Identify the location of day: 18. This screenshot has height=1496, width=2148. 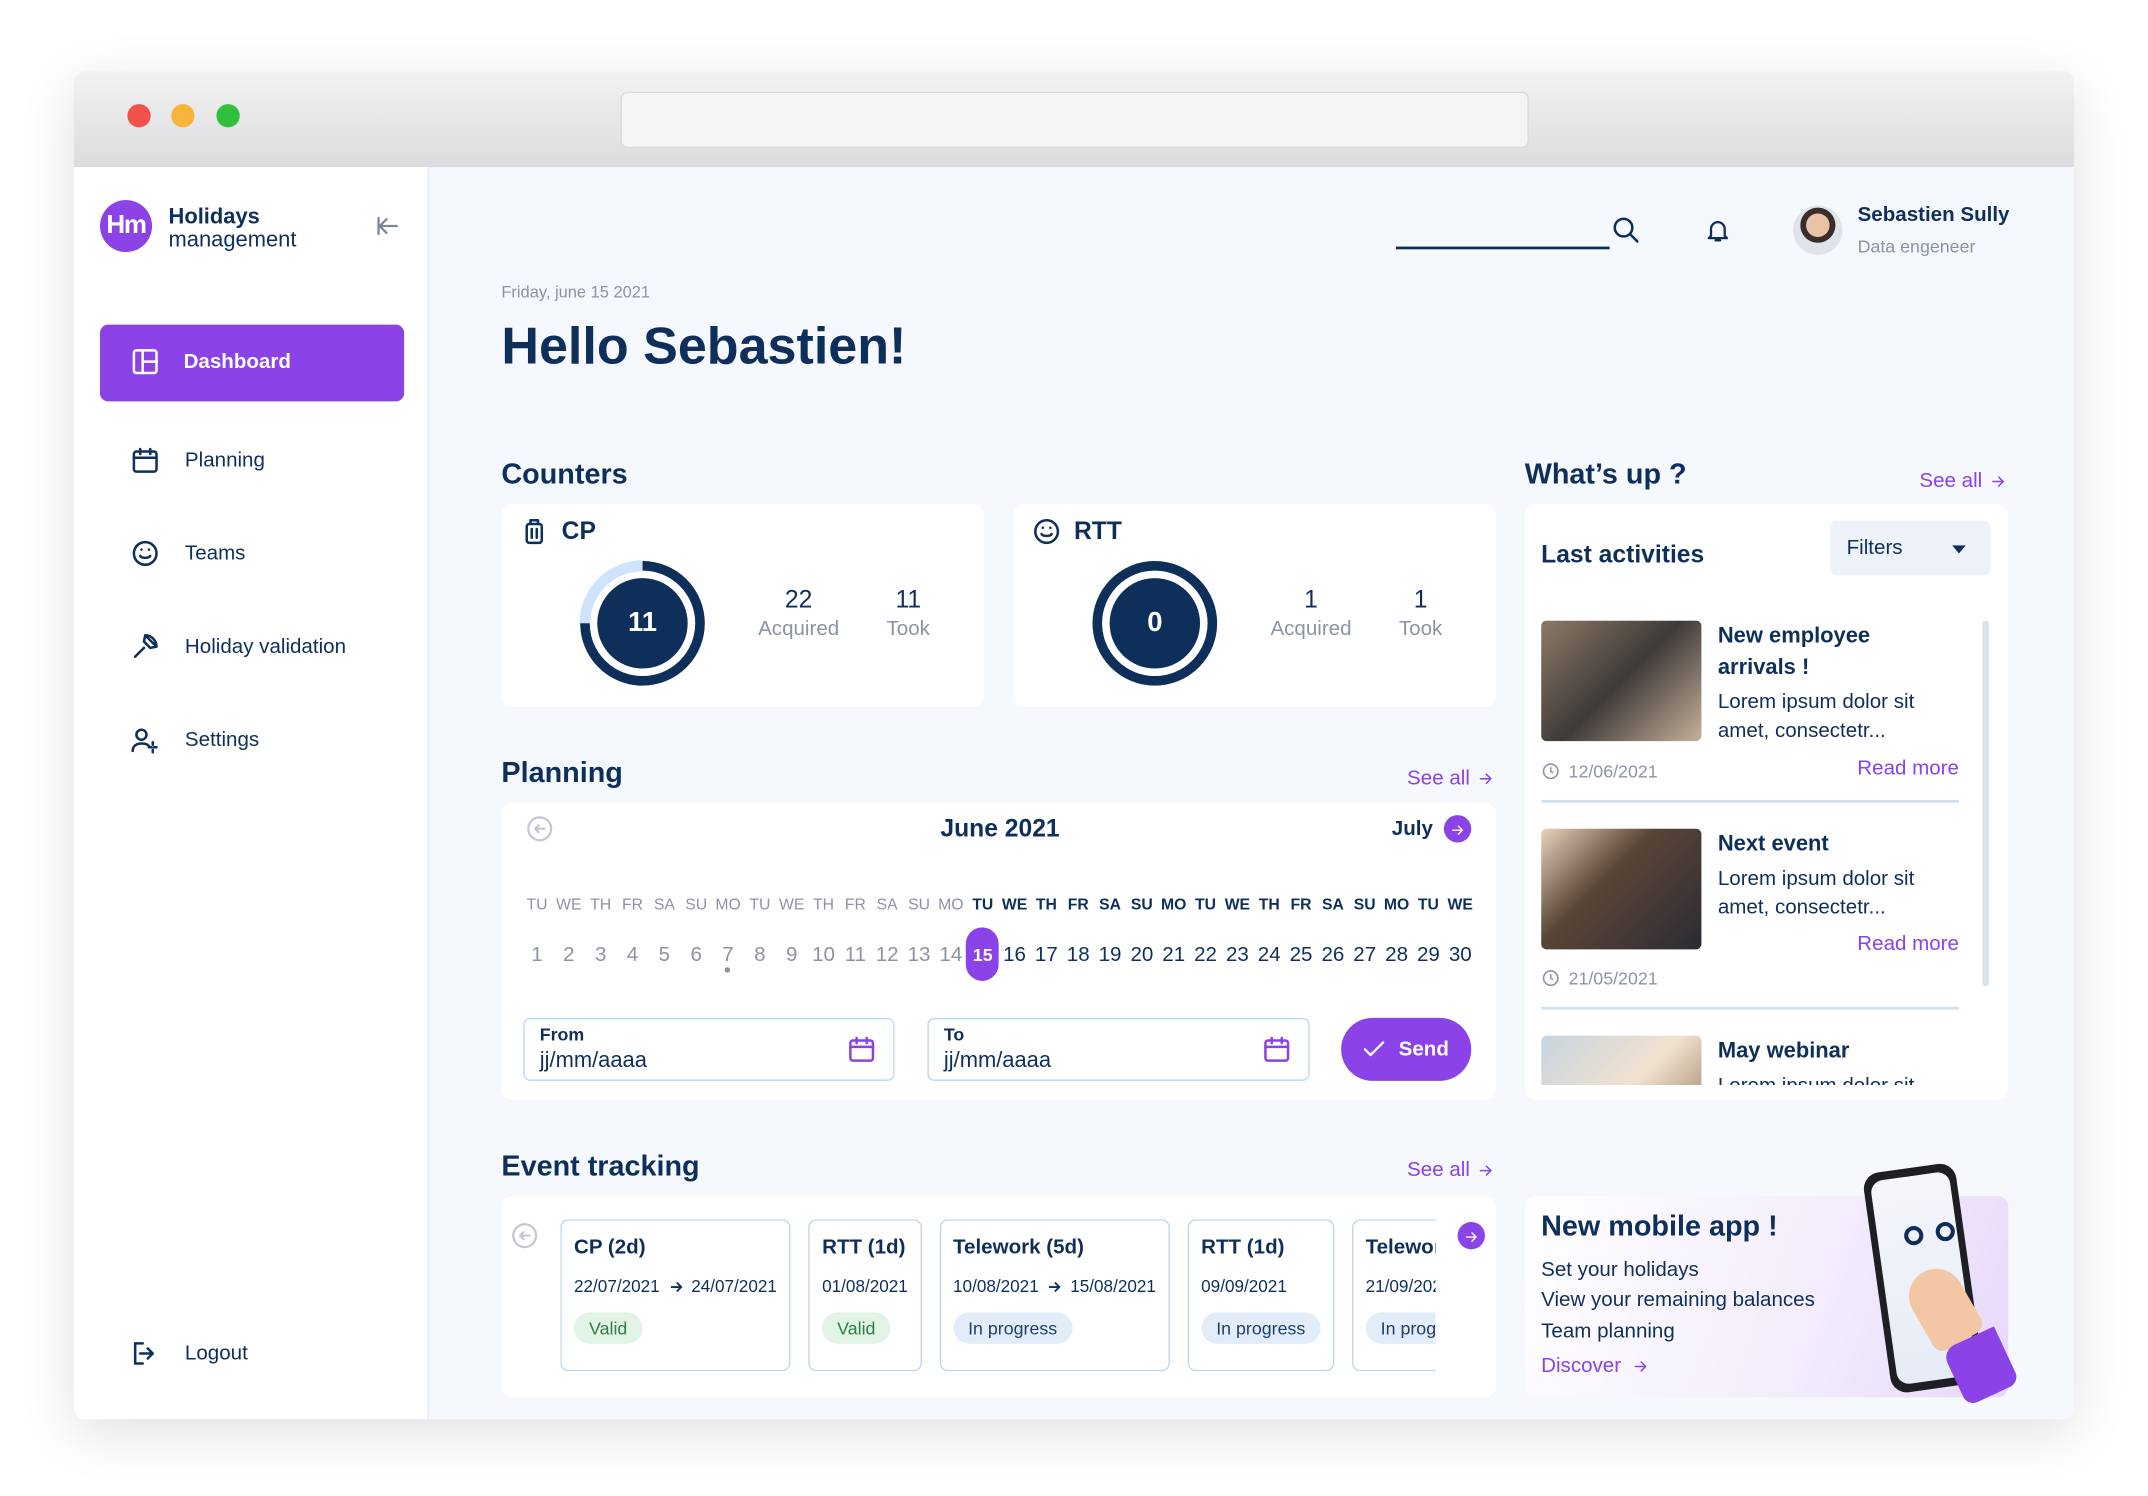
(1078, 955).